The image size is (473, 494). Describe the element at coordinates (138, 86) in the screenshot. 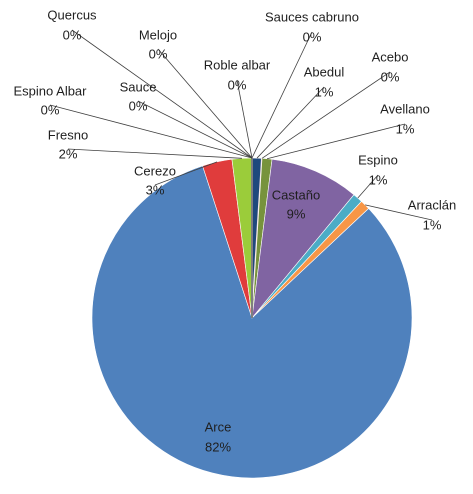

I see `slice-label: Sauce` at that location.